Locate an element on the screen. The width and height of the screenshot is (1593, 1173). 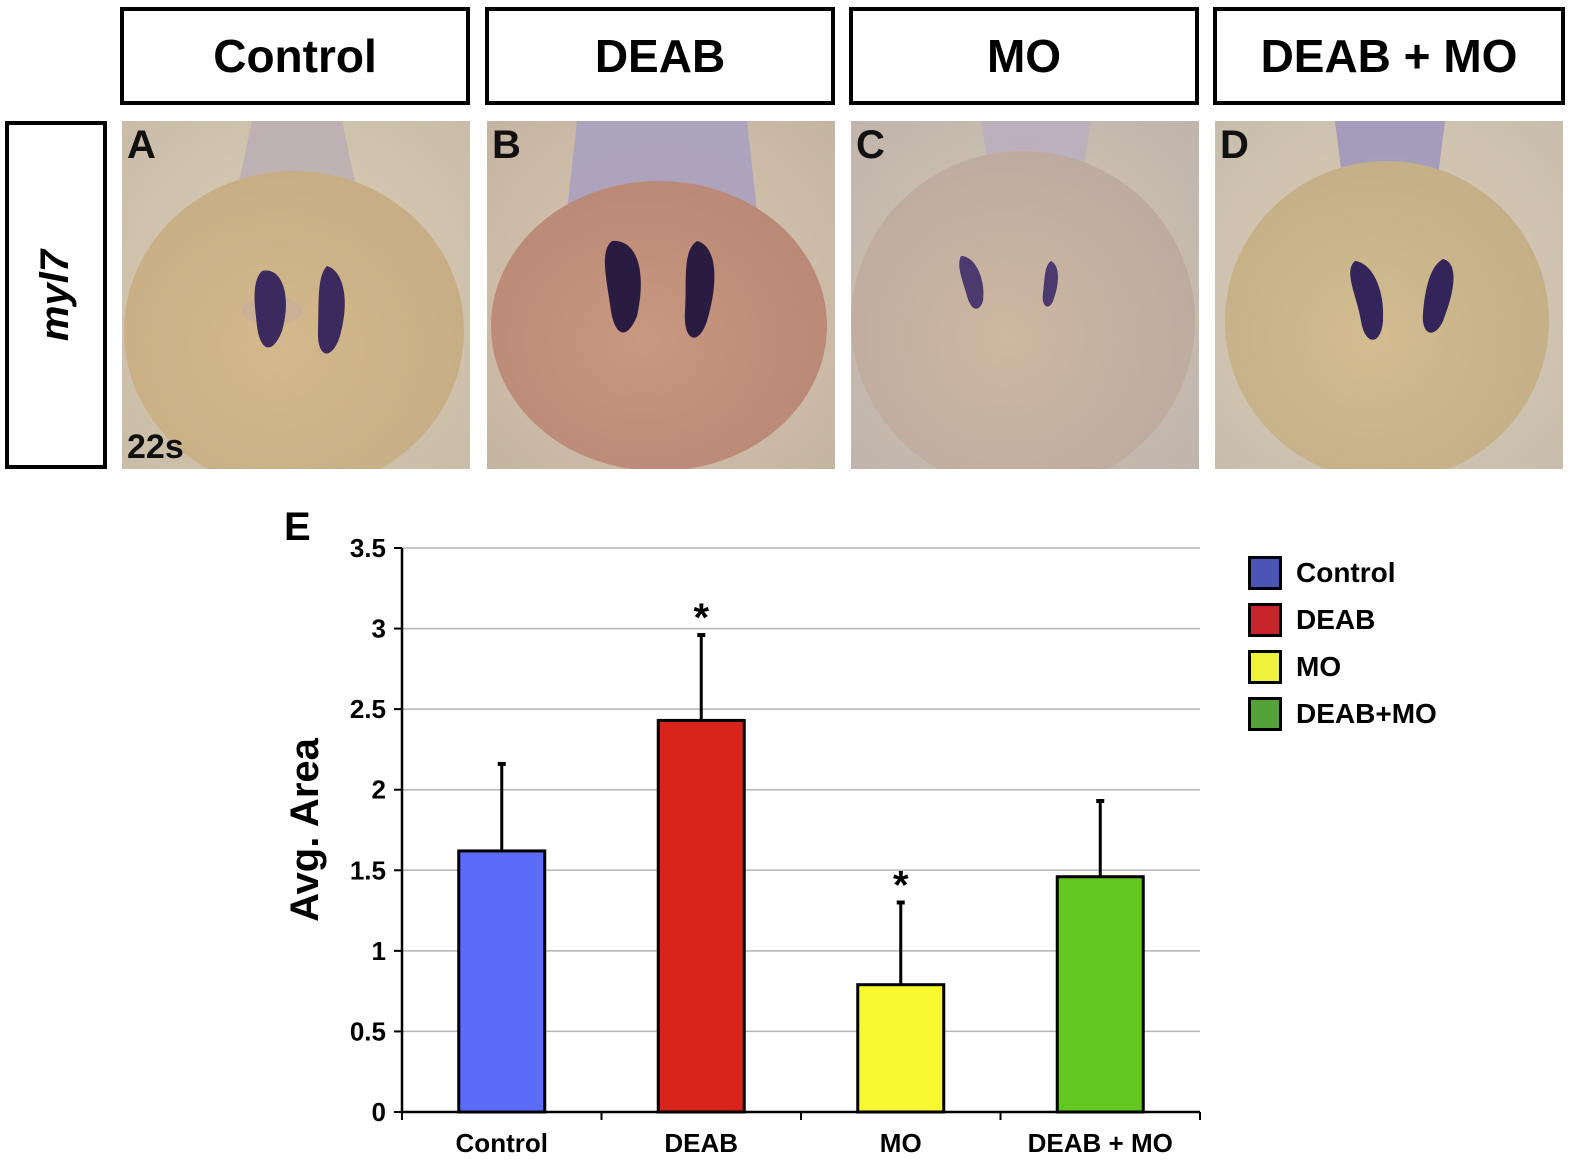
embryo-image-control is located at coordinates (296, 295).